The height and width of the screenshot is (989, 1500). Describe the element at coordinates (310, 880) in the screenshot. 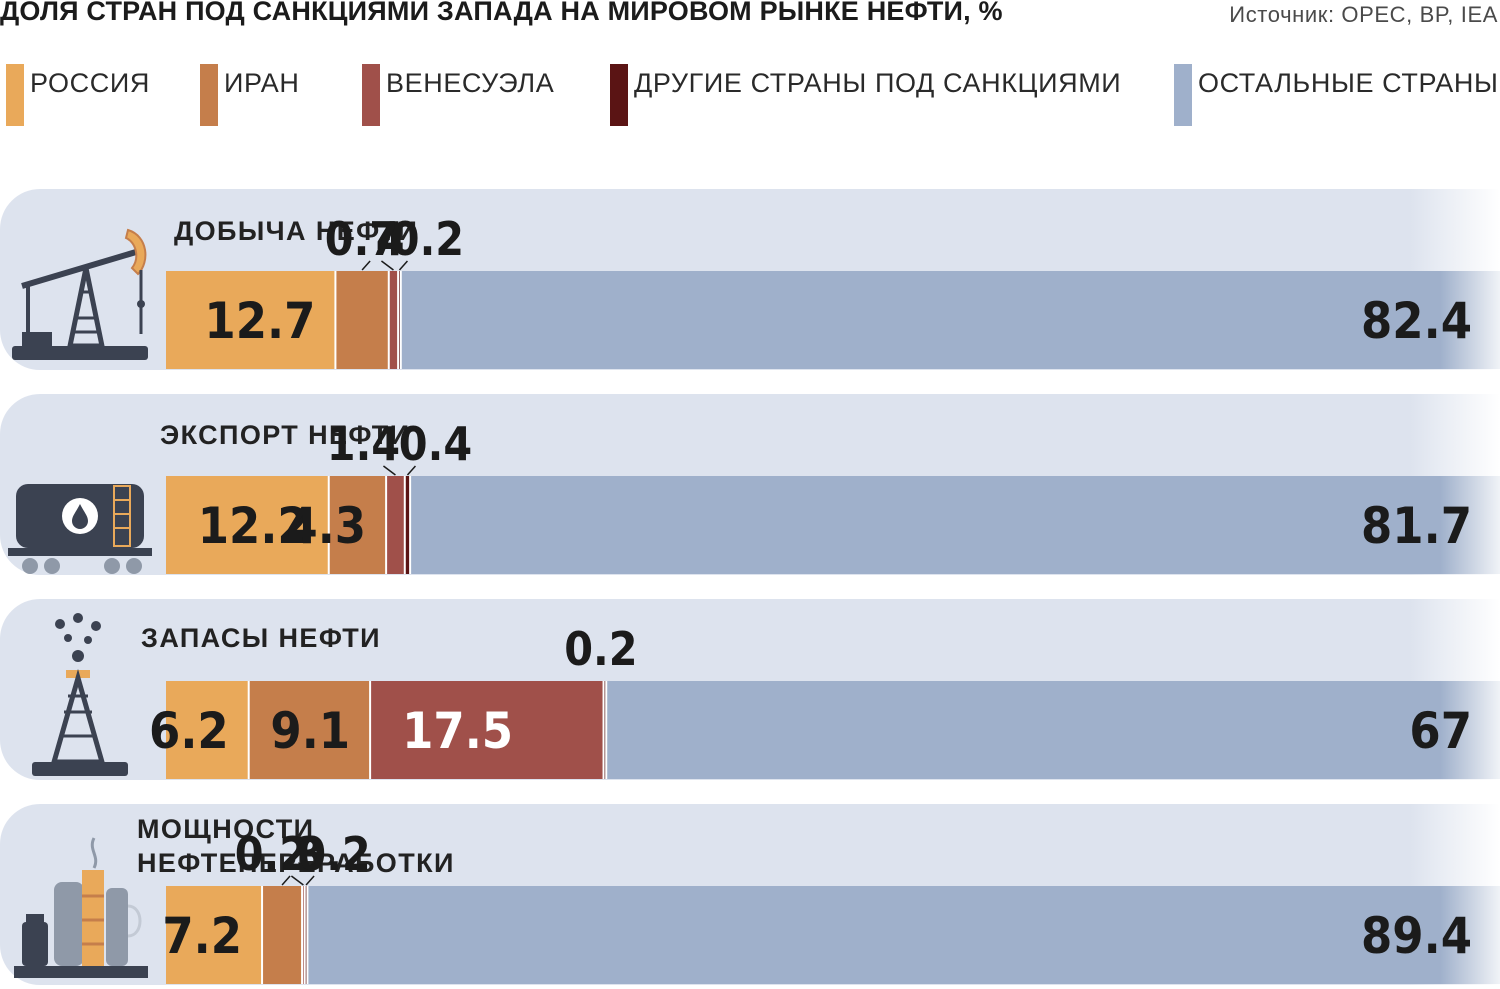

I see `leader-line-refining-other-sanctioned` at that location.